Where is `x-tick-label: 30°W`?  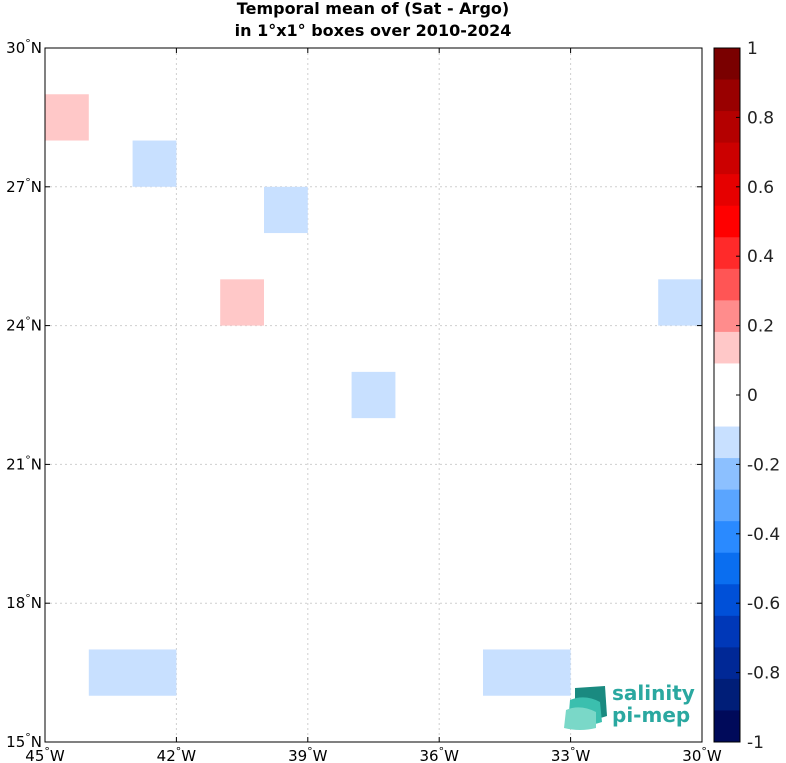
x-tick-label: 30°W is located at coordinates (702, 754).